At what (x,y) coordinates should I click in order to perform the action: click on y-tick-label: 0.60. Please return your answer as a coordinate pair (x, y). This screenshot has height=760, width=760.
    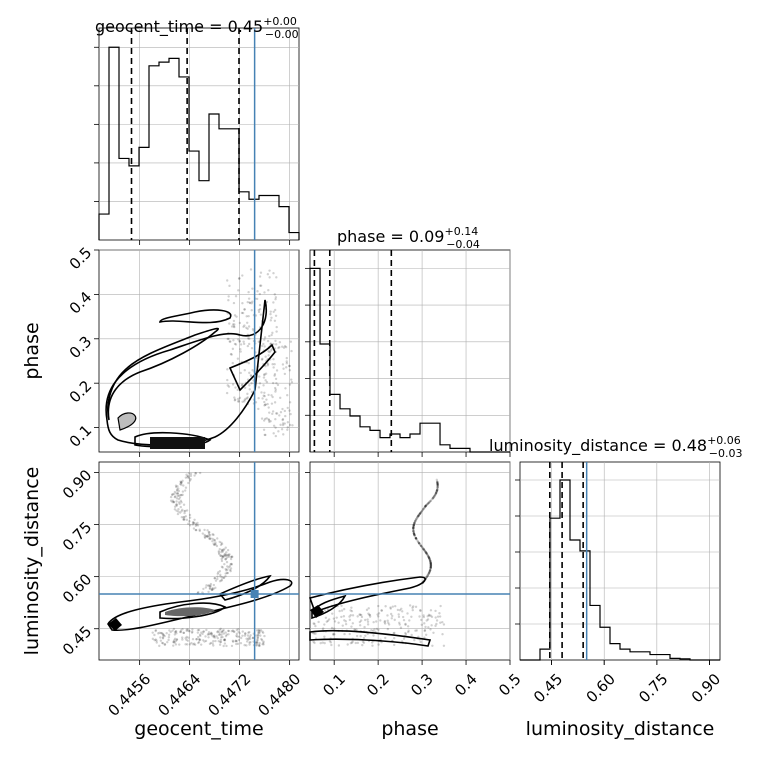
    Looking at the image, I should click on (77, 588).